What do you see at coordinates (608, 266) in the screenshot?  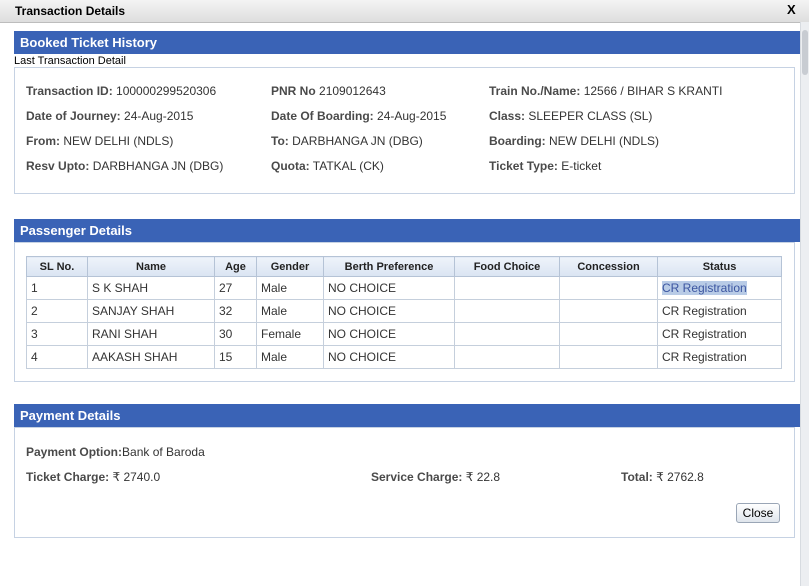 I see `col-concession: Concession` at bounding box center [608, 266].